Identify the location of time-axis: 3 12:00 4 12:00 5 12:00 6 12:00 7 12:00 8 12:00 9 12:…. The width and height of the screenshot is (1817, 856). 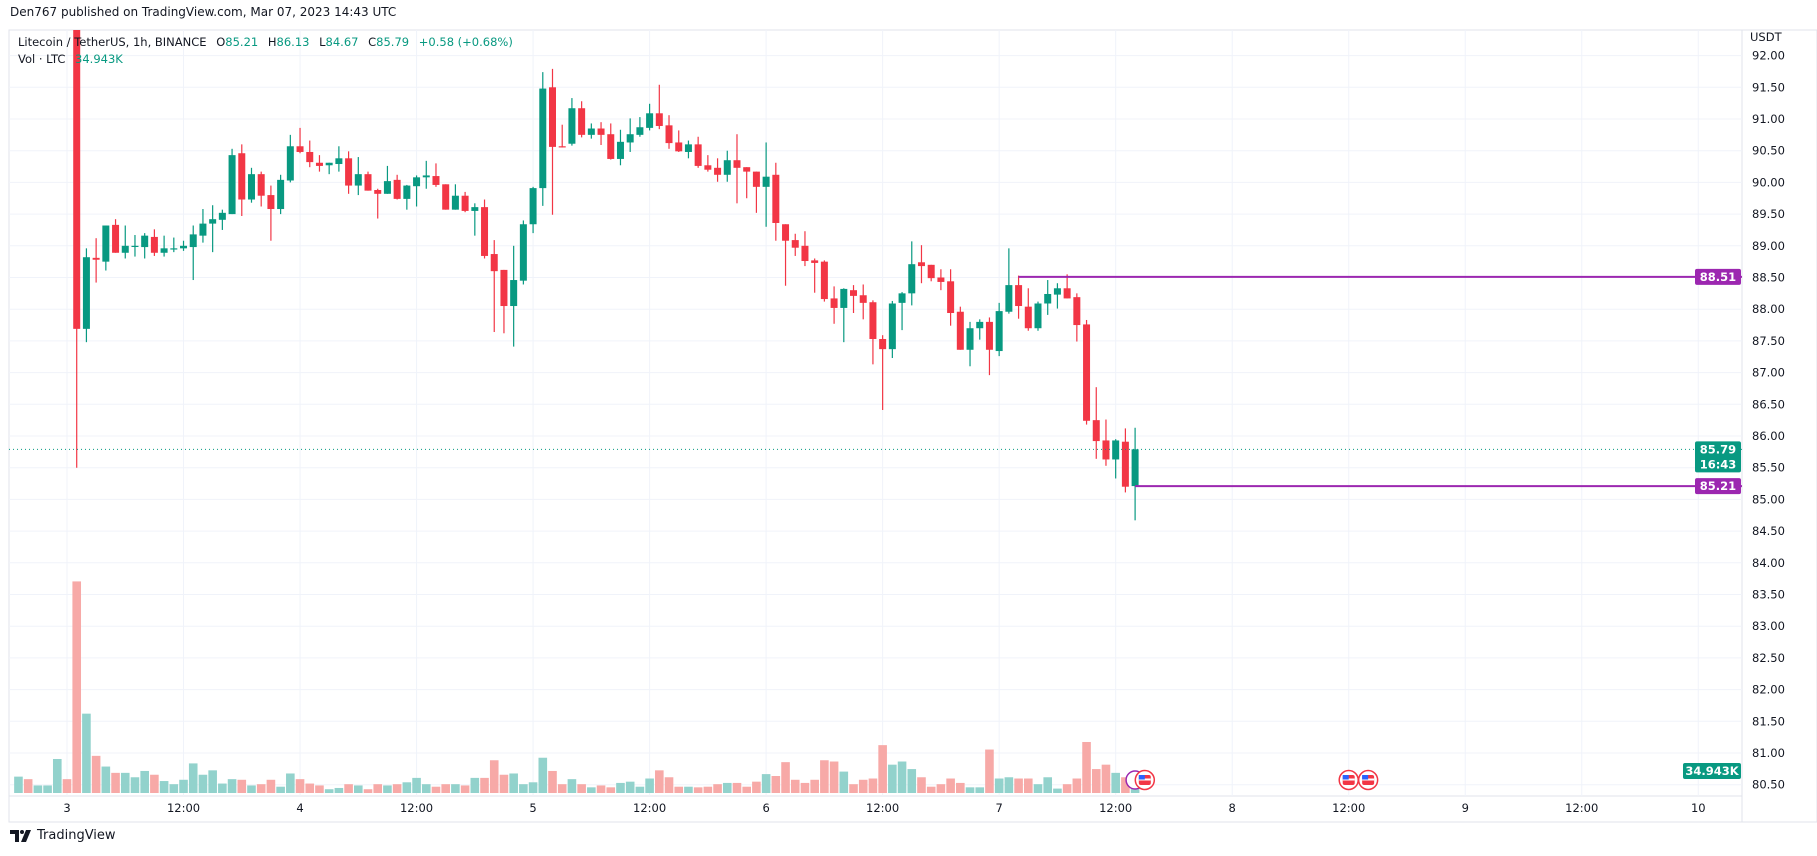
(884, 808).